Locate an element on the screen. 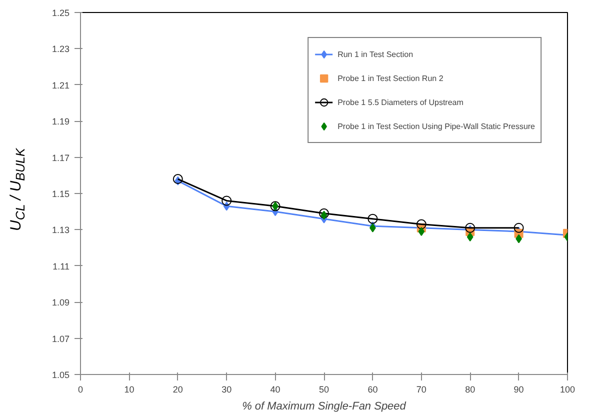 Image resolution: width=589 pixels, height=419 pixels. legend-label: Probe 1 in Test Section Using Pipe-Wall Static Pressure is located at coordinates (436, 126).